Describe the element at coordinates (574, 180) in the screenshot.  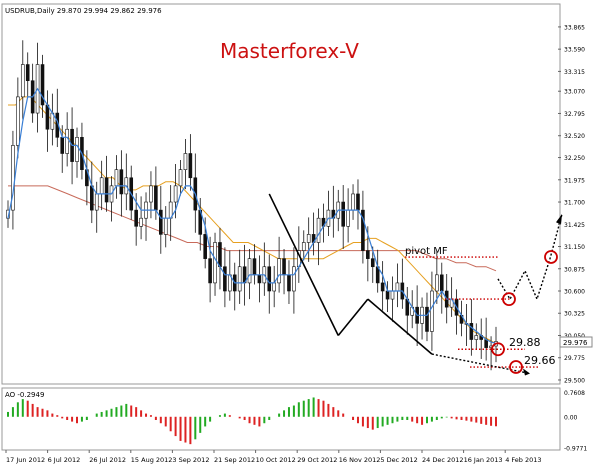
I see `price-tick-label: 31.975` at that location.